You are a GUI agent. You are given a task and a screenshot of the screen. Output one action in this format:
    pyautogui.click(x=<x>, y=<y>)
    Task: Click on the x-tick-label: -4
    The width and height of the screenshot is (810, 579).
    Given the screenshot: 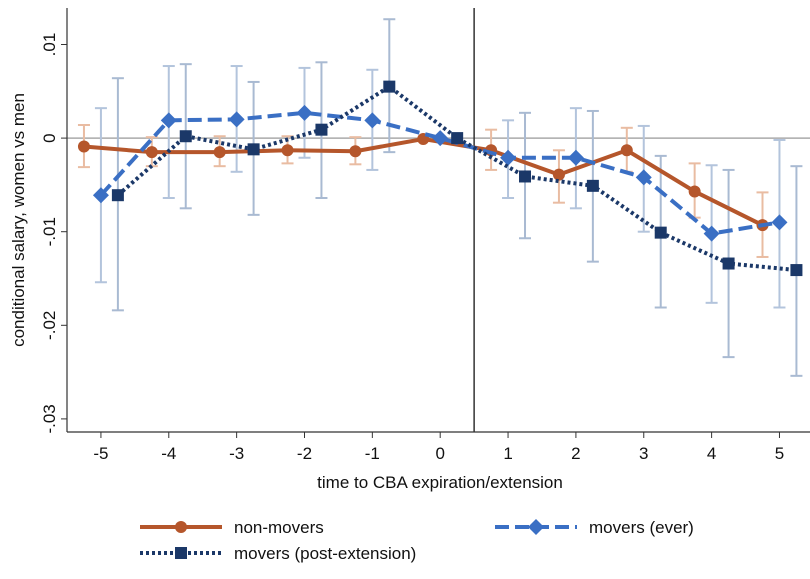 What is the action you would take?
    pyautogui.click(x=168, y=453)
    